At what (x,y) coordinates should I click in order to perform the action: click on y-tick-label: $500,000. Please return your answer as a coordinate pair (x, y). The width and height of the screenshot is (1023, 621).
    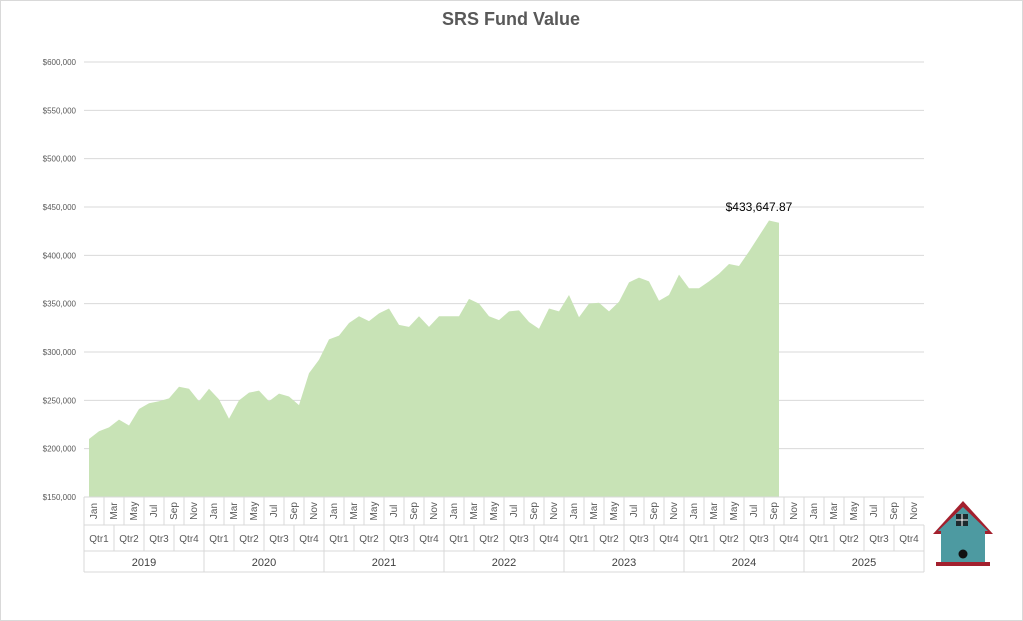
    Looking at the image, I should click on (60, 159).